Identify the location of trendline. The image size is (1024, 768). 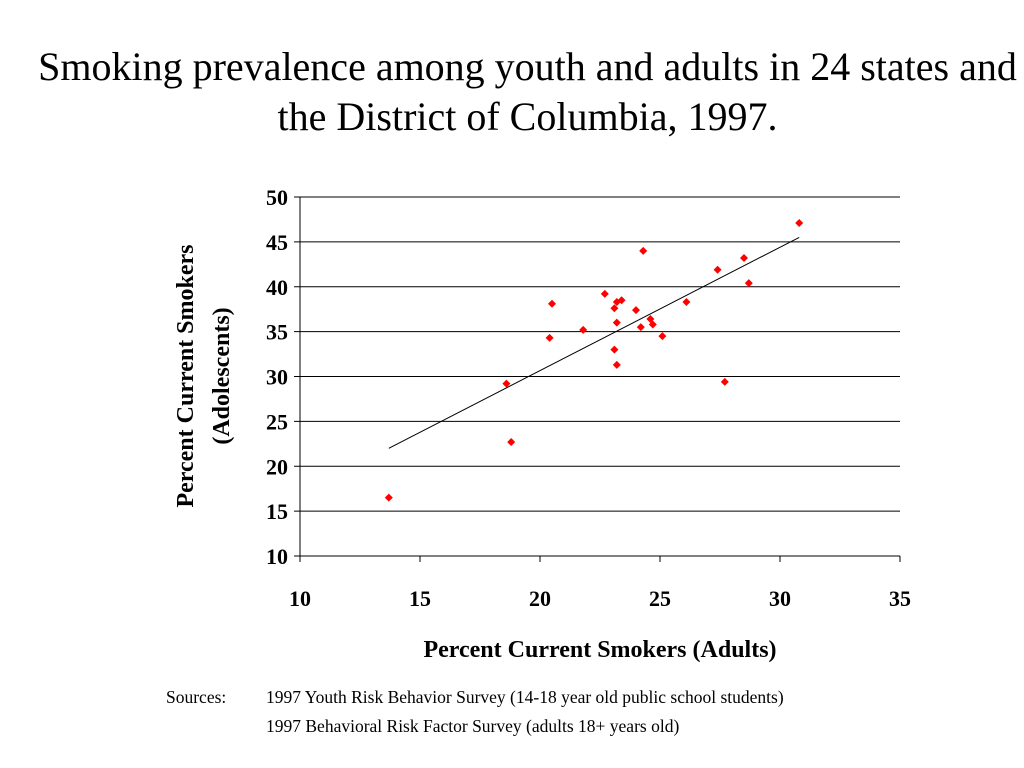
(594, 342).